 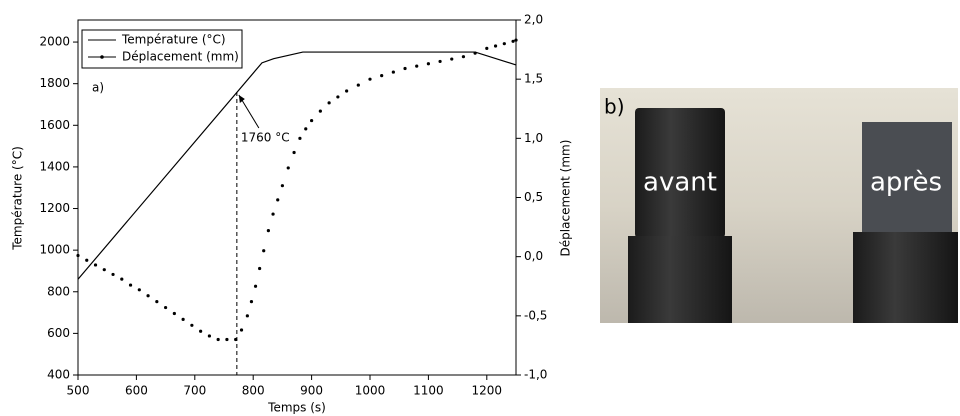 What do you see at coordinates (533, 20) in the screenshot?
I see `y2-tick-label: 2,0` at bounding box center [533, 20].